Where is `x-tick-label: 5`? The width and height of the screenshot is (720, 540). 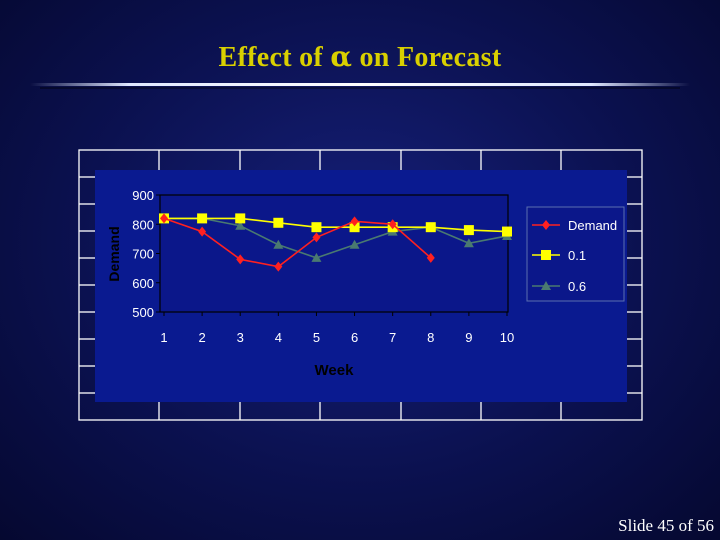 x-tick-label: 5 is located at coordinates (316, 337).